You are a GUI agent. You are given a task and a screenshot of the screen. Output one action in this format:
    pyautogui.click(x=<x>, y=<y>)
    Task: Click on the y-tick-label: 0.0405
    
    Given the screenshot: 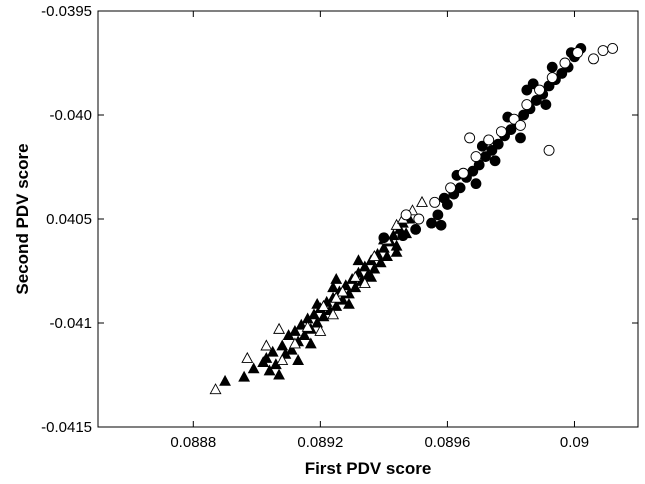 What is the action you would take?
    pyautogui.click(x=69, y=219)
    